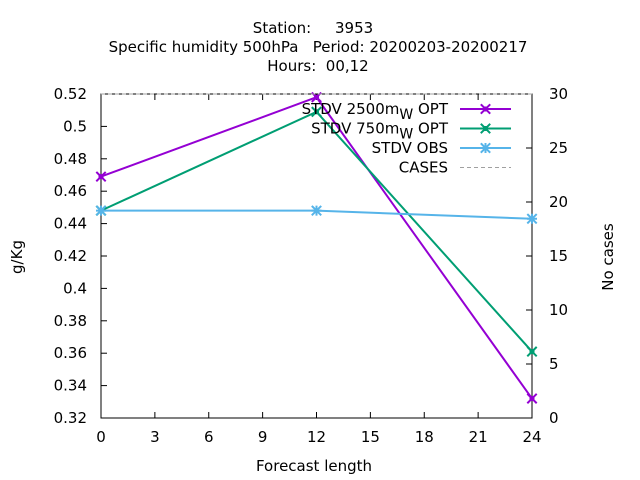 Image resolution: width=640 pixels, height=480 pixels. What do you see at coordinates (17, 257) in the screenshot?
I see `y-axis-label: g/Kg` at bounding box center [17, 257].